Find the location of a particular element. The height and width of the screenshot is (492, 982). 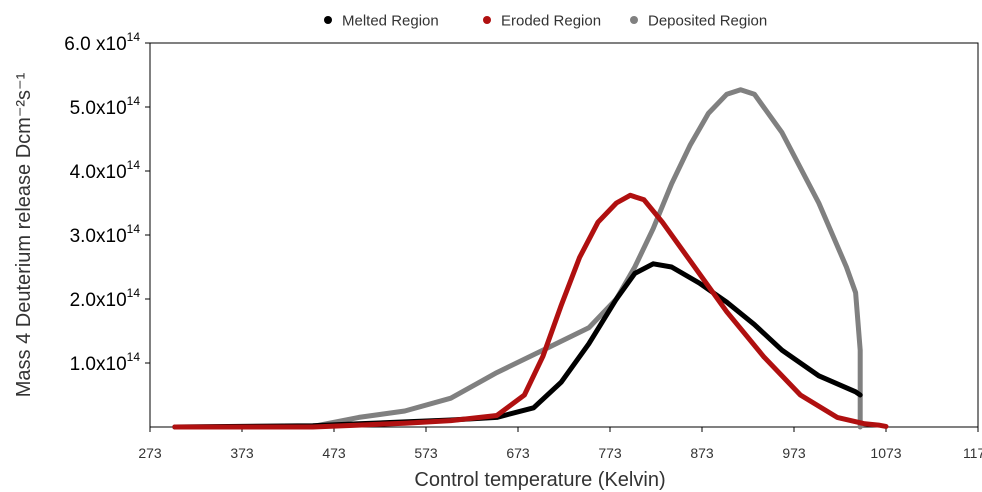

x-tick-label: 773 is located at coordinates (610, 453).